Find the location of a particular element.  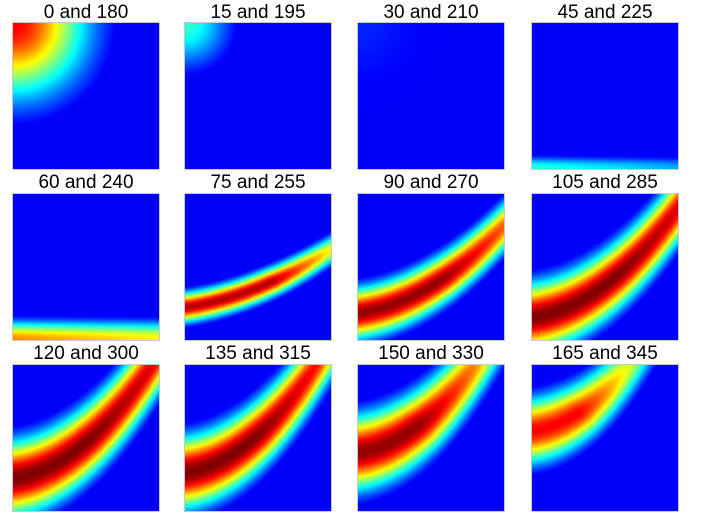

panel-title: 90 and 270 is located at coordinates (431, 182).